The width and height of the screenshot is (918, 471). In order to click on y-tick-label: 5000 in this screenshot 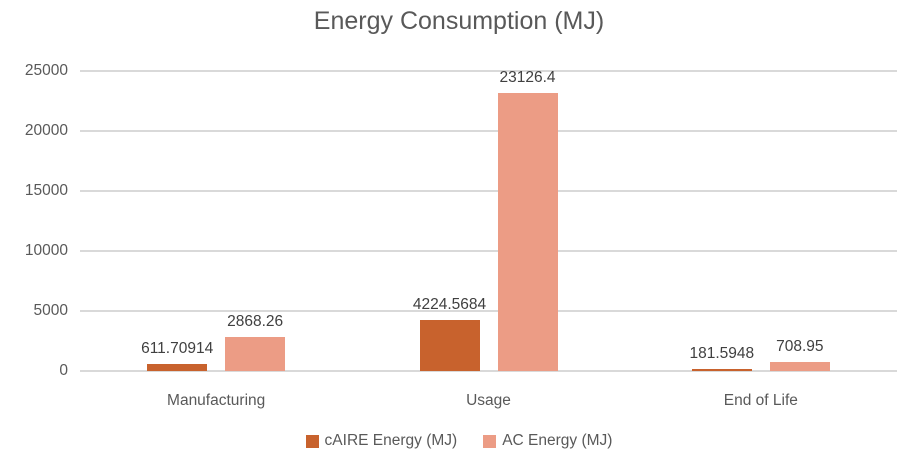, I will do `click(50, 310)`.